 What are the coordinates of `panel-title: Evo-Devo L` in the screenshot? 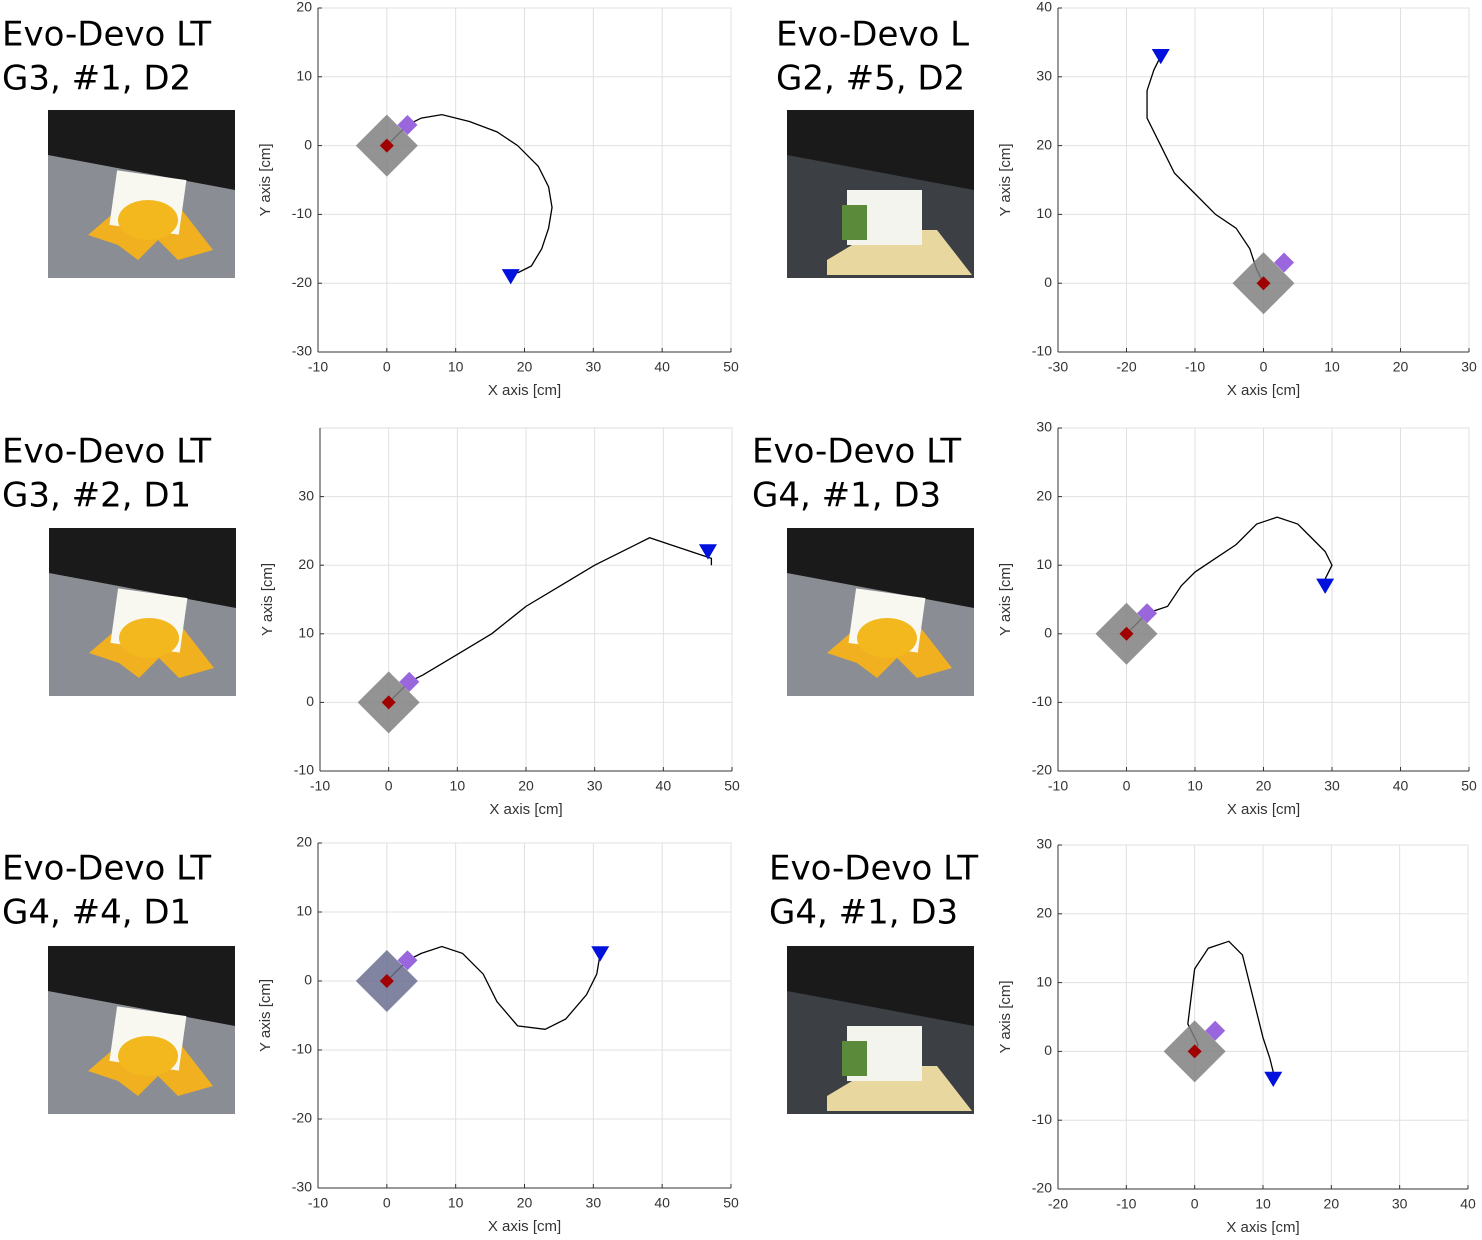 It's located at (872, 35).